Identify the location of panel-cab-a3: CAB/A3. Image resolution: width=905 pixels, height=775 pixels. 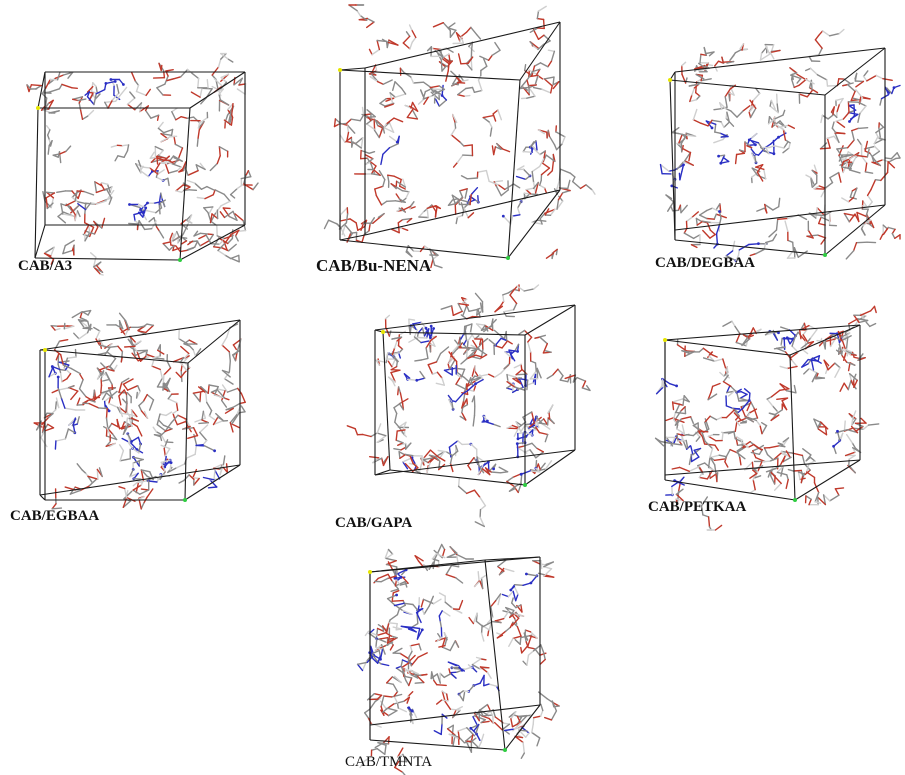
(144, 143).